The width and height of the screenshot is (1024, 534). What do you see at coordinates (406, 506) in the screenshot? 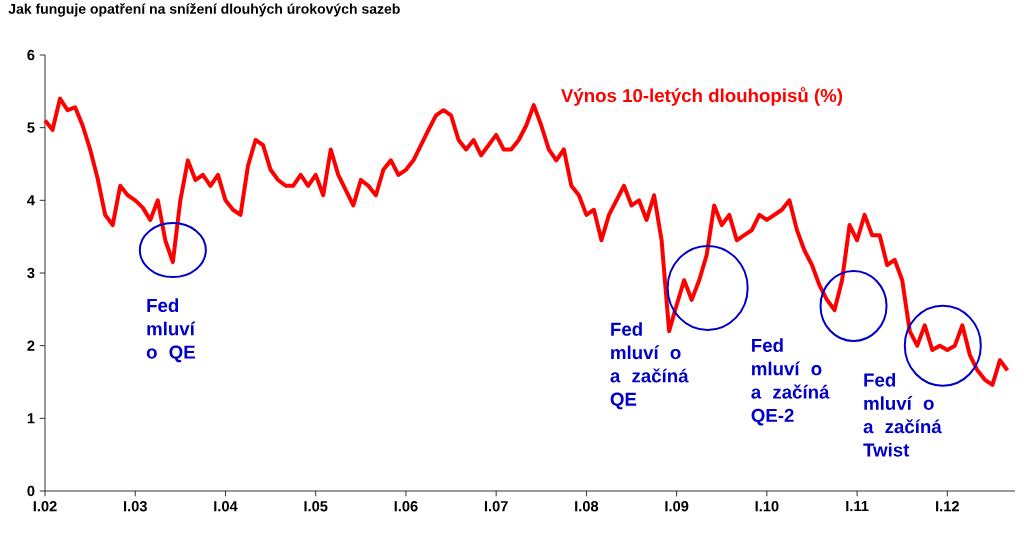
I see `x-tick-label: I.06` at bounding box center [406, 506].